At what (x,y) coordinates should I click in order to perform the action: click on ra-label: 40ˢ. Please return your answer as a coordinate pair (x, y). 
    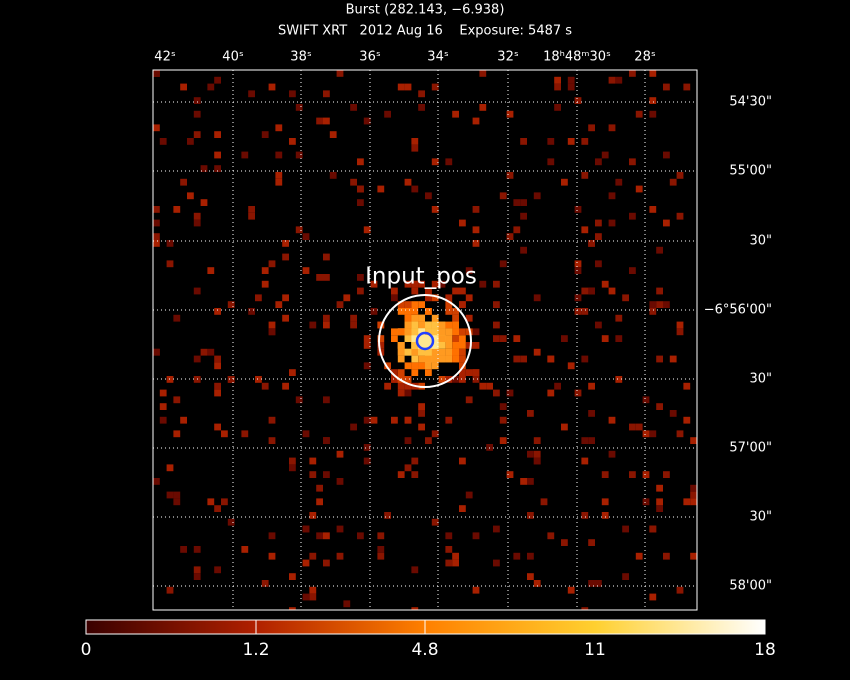
    Looking at the image, I should click on (233, 57).